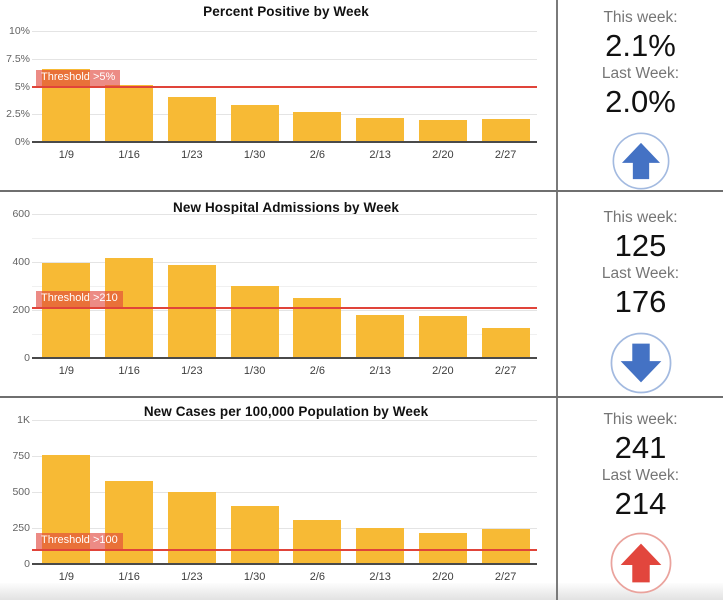  I want to click on vertical-divider, so click(557, 300).